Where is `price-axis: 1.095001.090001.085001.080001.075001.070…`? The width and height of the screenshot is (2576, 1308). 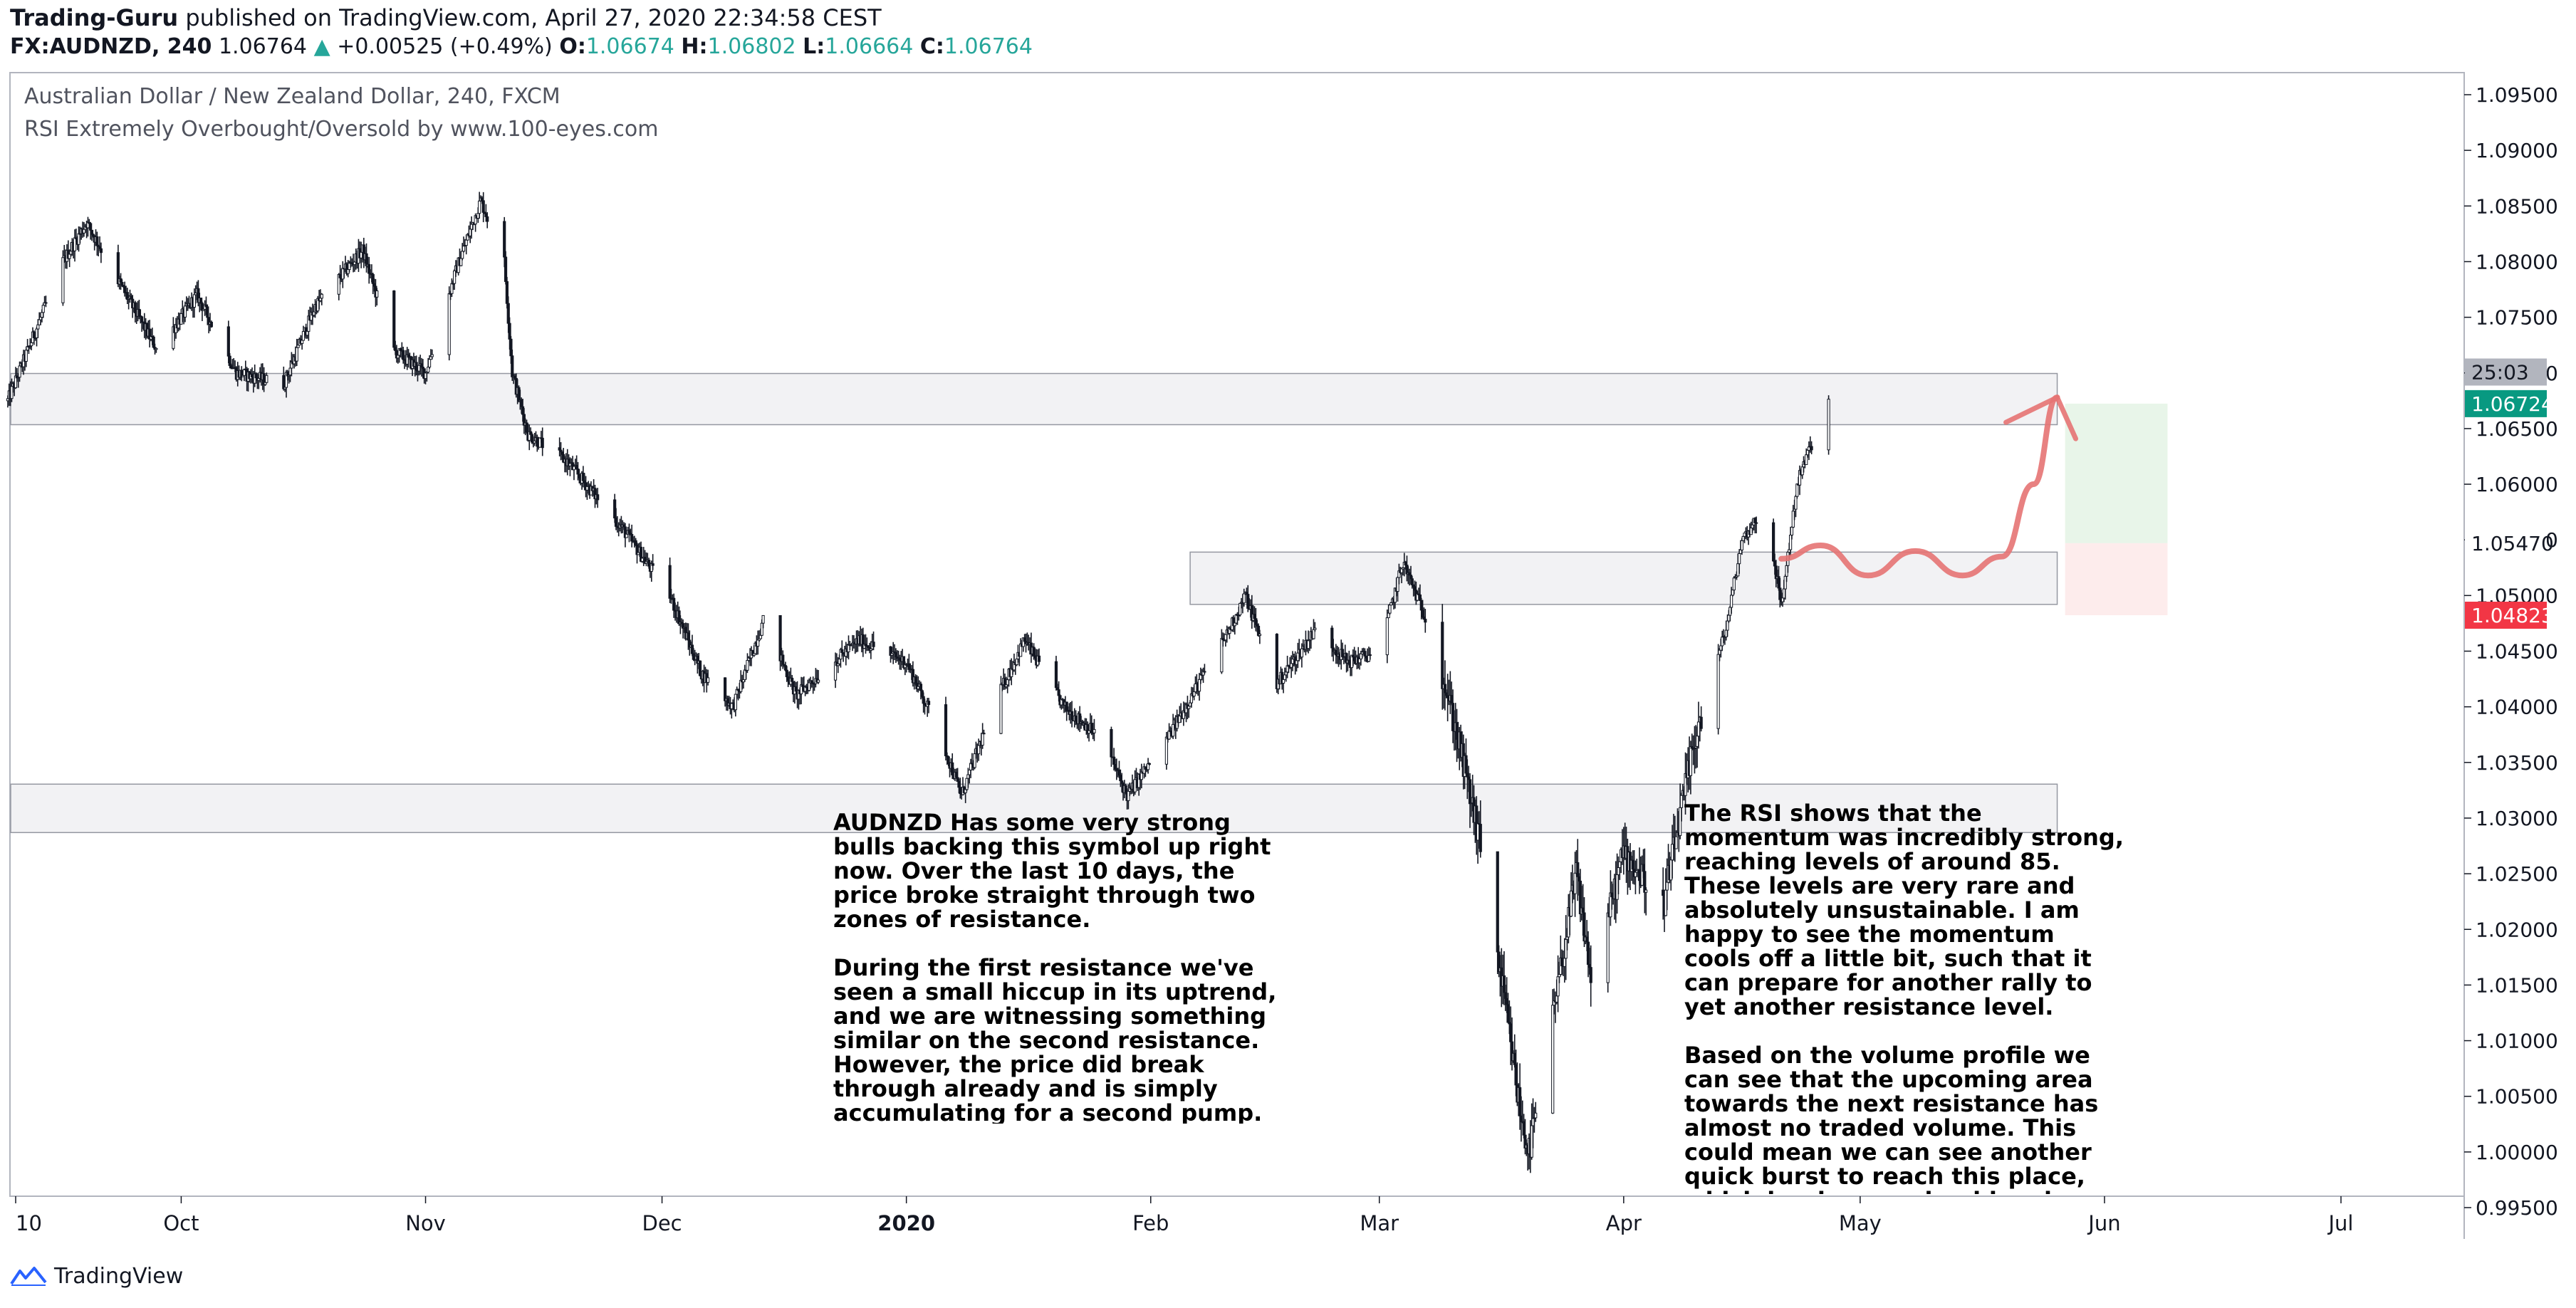
price-axis: 1.095001.090001.085001.080001.075001.070… is located at coordinates (2511, 651).